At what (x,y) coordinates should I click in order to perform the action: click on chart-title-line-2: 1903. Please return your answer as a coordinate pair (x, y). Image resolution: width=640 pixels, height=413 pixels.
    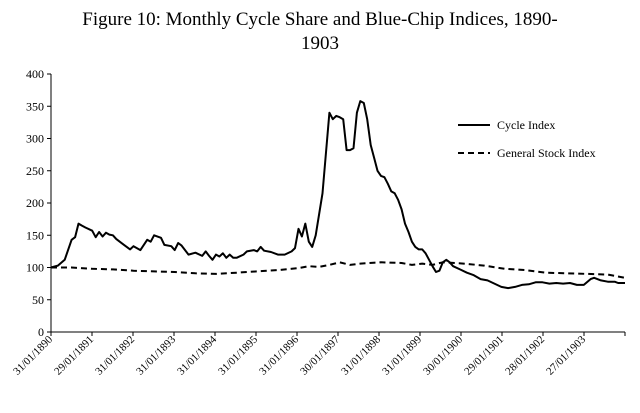
    Looking at the image, I should click on (320, 43).